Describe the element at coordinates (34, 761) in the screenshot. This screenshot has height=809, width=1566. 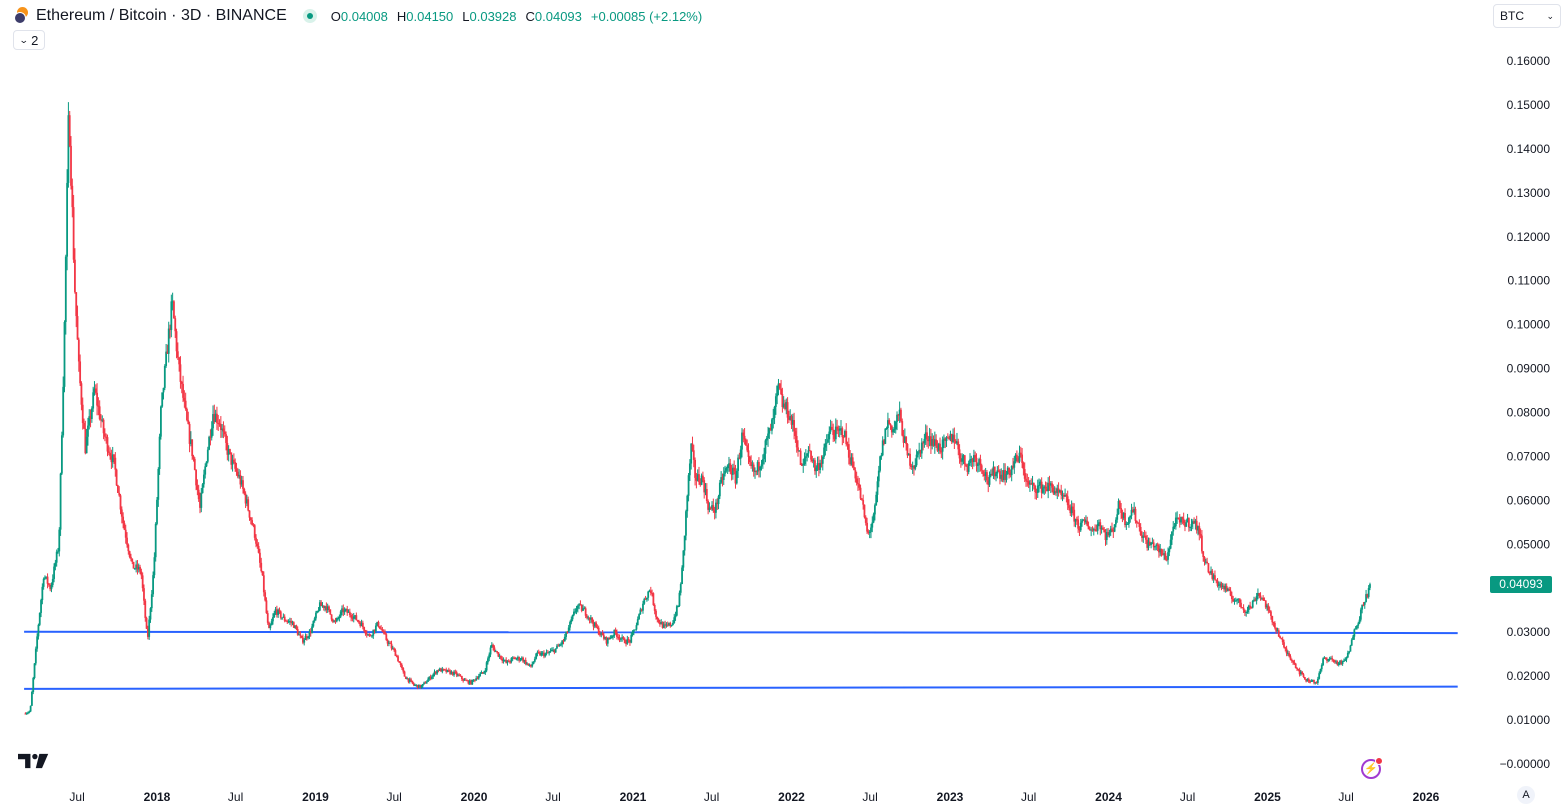
I see `tradingview-logo-icon` at that location.